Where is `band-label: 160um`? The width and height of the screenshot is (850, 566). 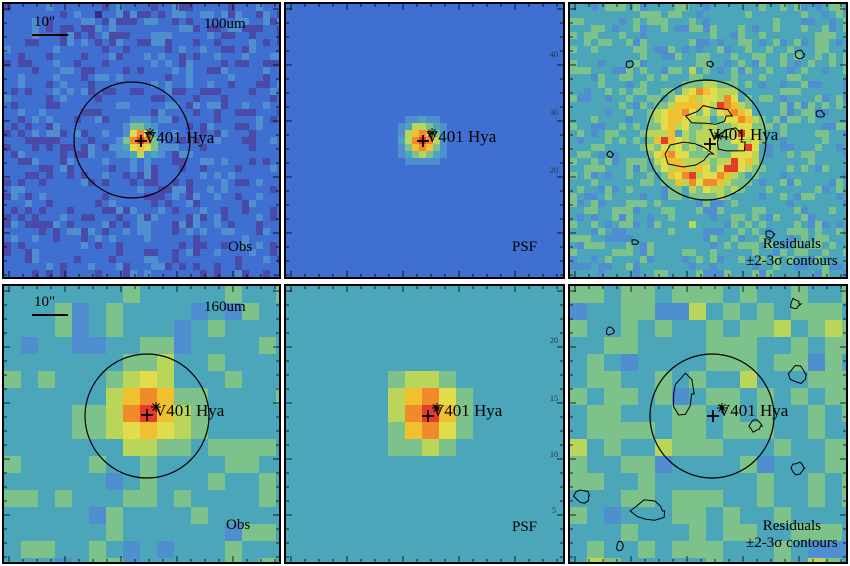 band-label: 160um is located at coordinates (225, 307).